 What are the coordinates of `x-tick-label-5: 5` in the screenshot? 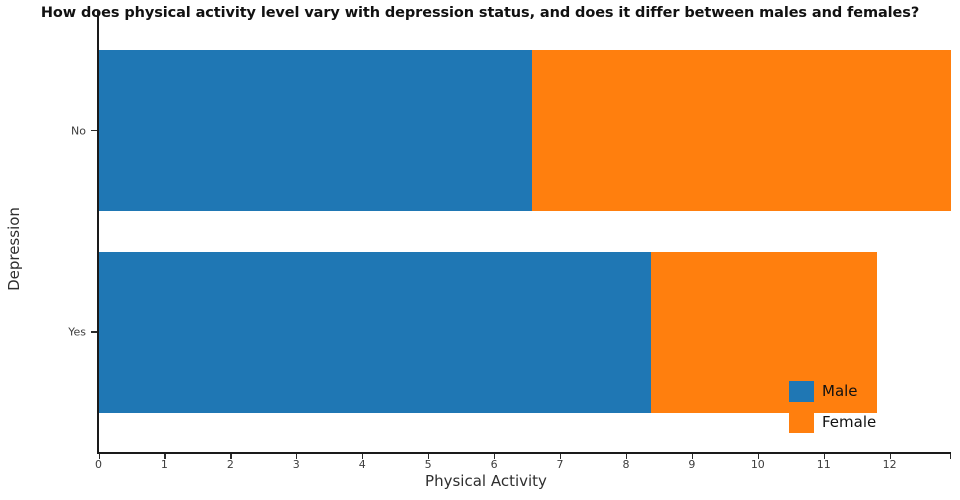 It's located at (428, 464).